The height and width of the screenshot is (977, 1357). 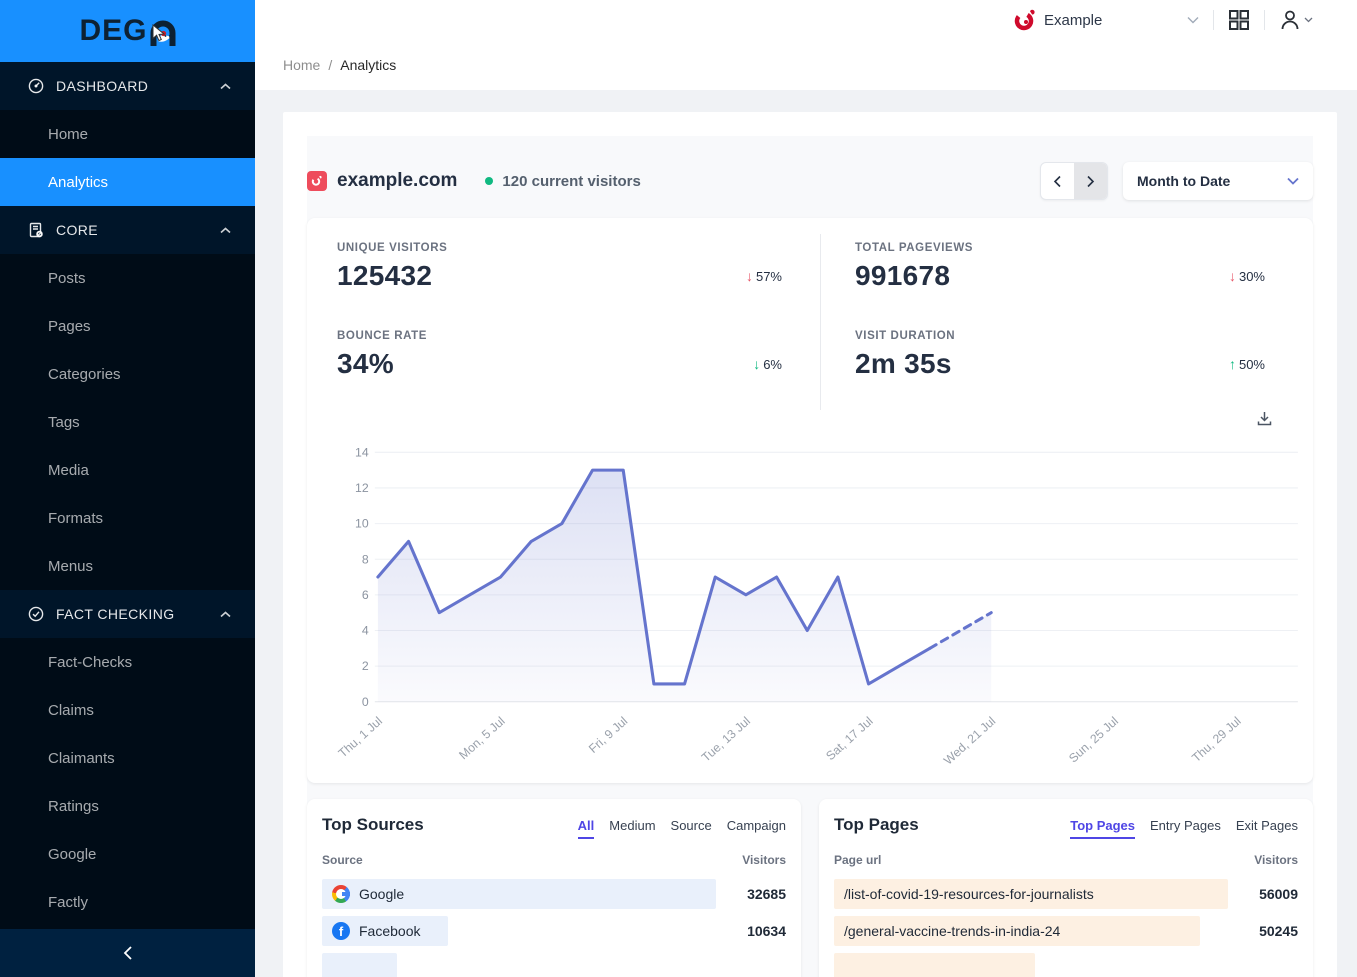 What do you see at coordinates (1057, 181) in the screenshot?
I see `prev-period-button` at bounding box center [1057, 181].